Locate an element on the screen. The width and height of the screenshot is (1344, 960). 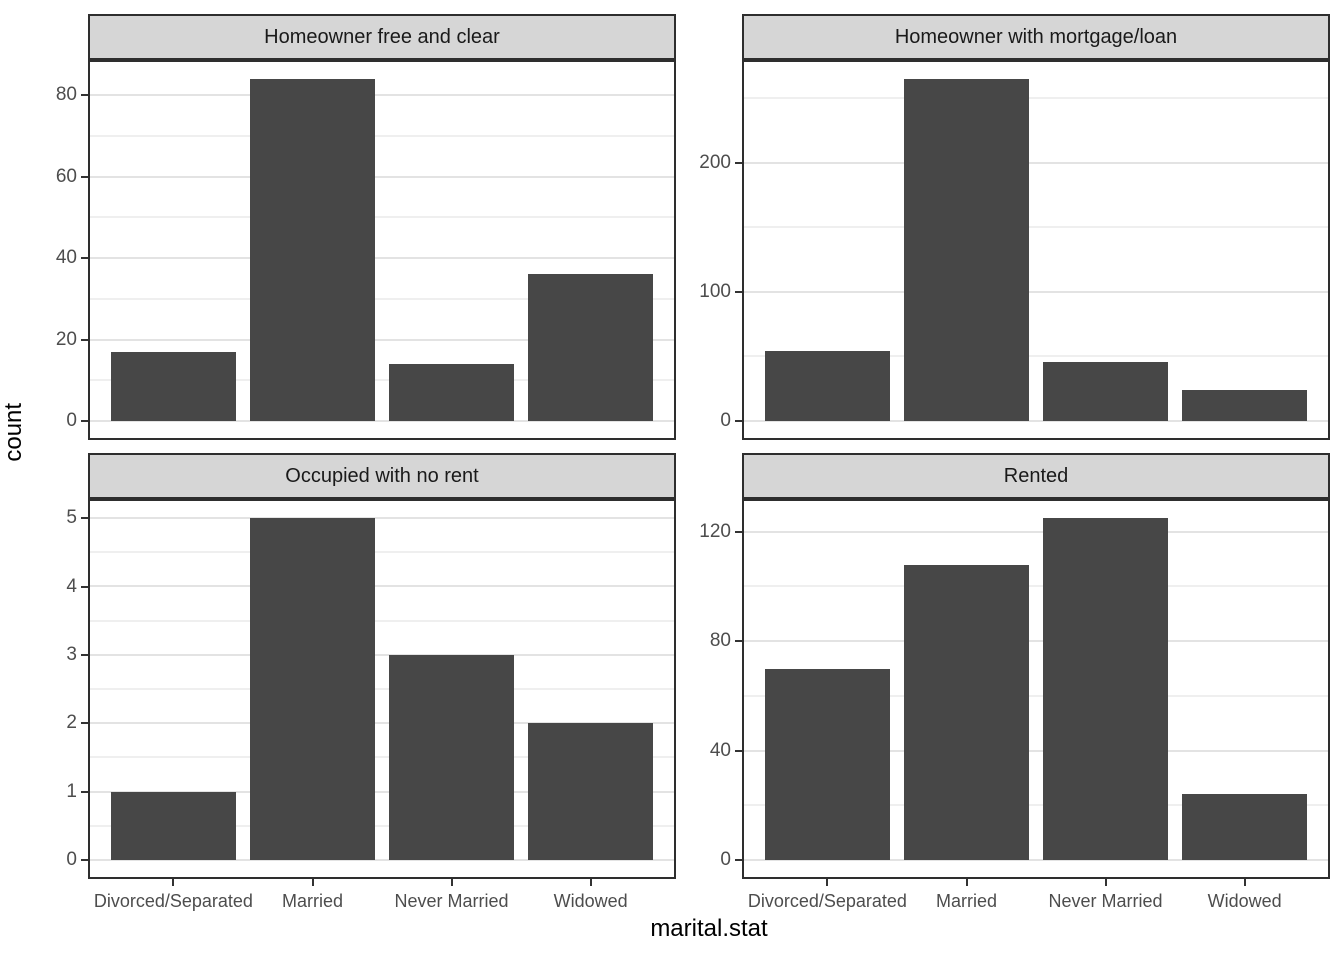
y-tick-label: 200 is located at coordinates (715, 162).